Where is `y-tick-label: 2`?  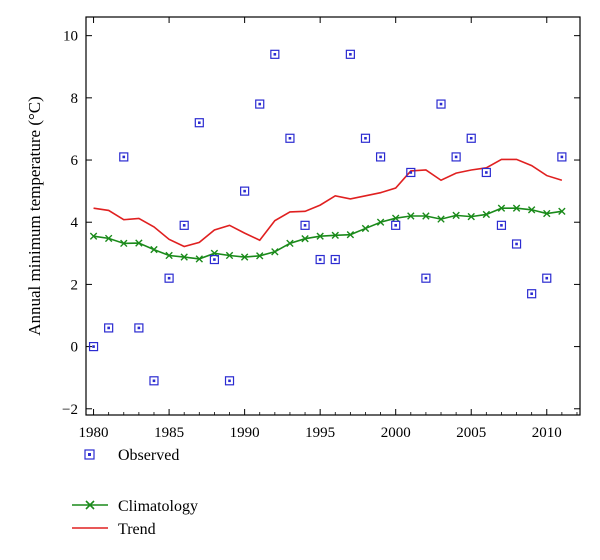
y-tick-label: 2 is located at coordinates (75, 285).